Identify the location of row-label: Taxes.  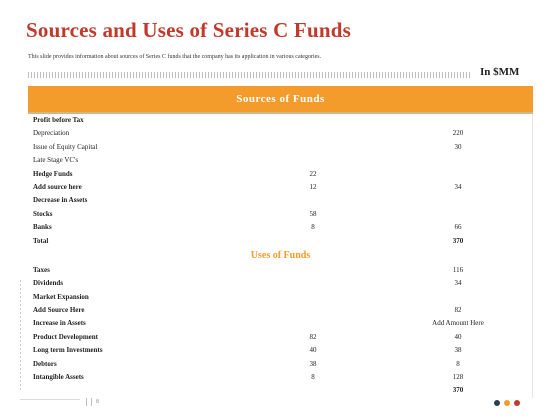
(41, 269).